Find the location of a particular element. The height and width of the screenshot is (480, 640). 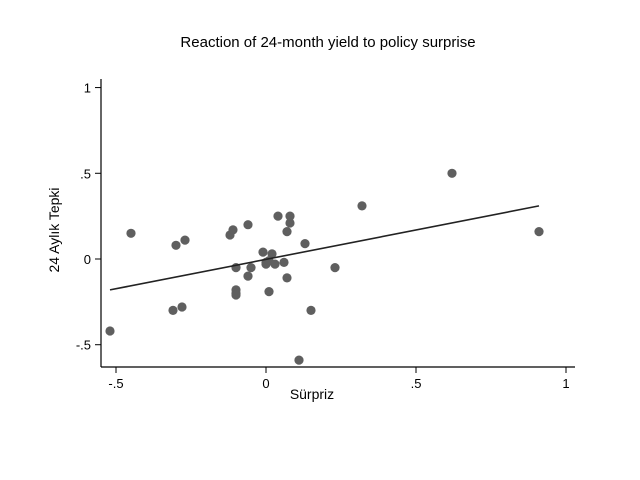

x-tick-label: -.5 is located at coordinates (115, 383).